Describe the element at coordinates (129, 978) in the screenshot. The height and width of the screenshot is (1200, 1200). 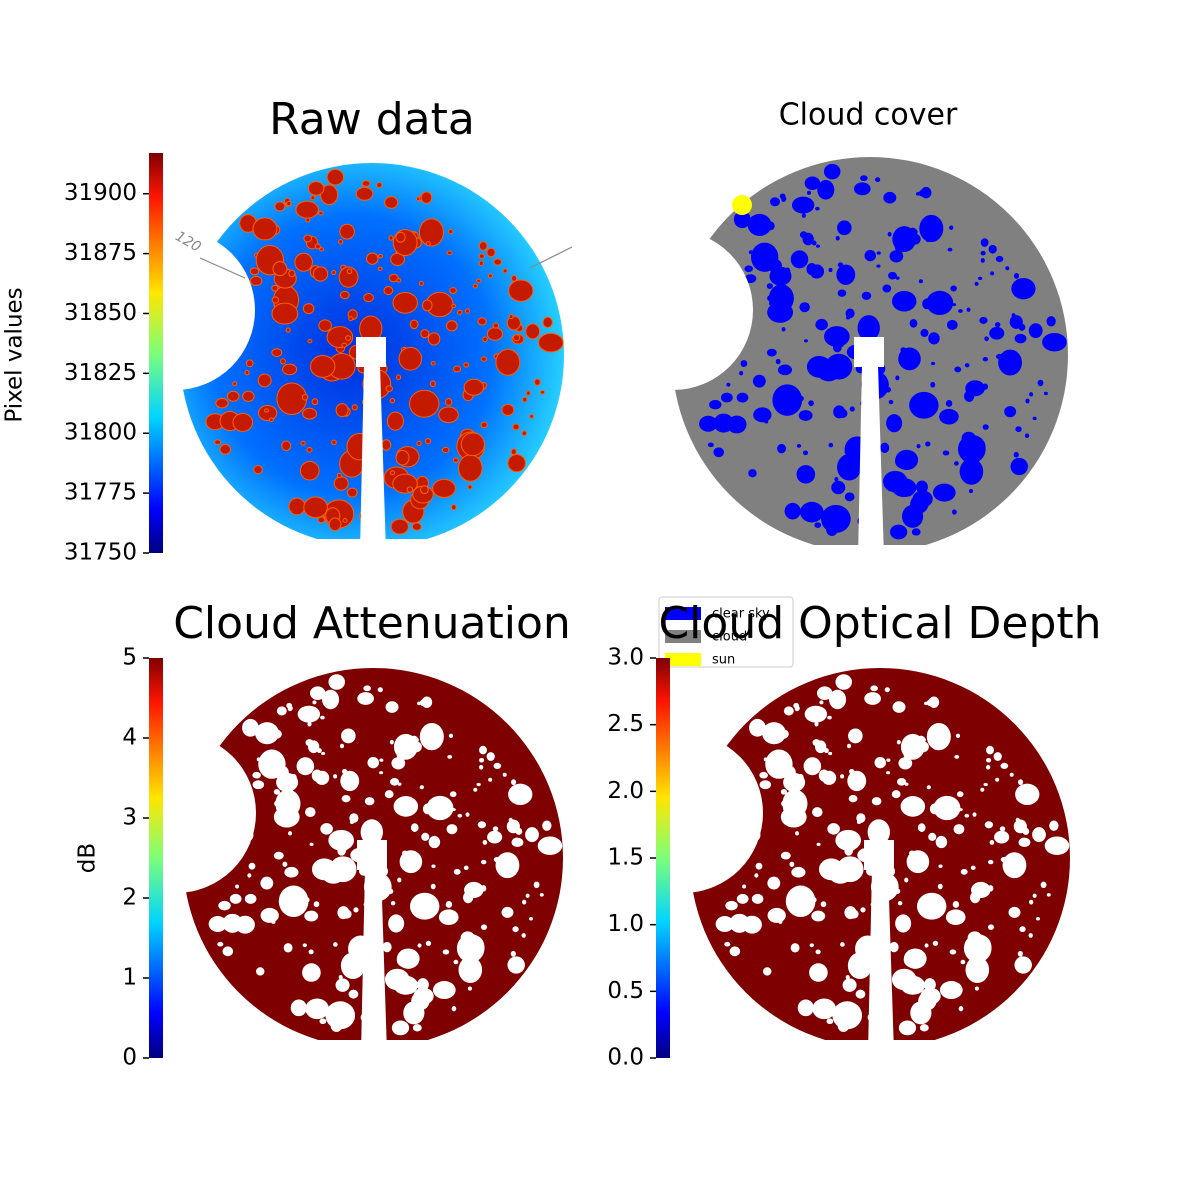
I see `colorbar-tick-label: 1` at that location.